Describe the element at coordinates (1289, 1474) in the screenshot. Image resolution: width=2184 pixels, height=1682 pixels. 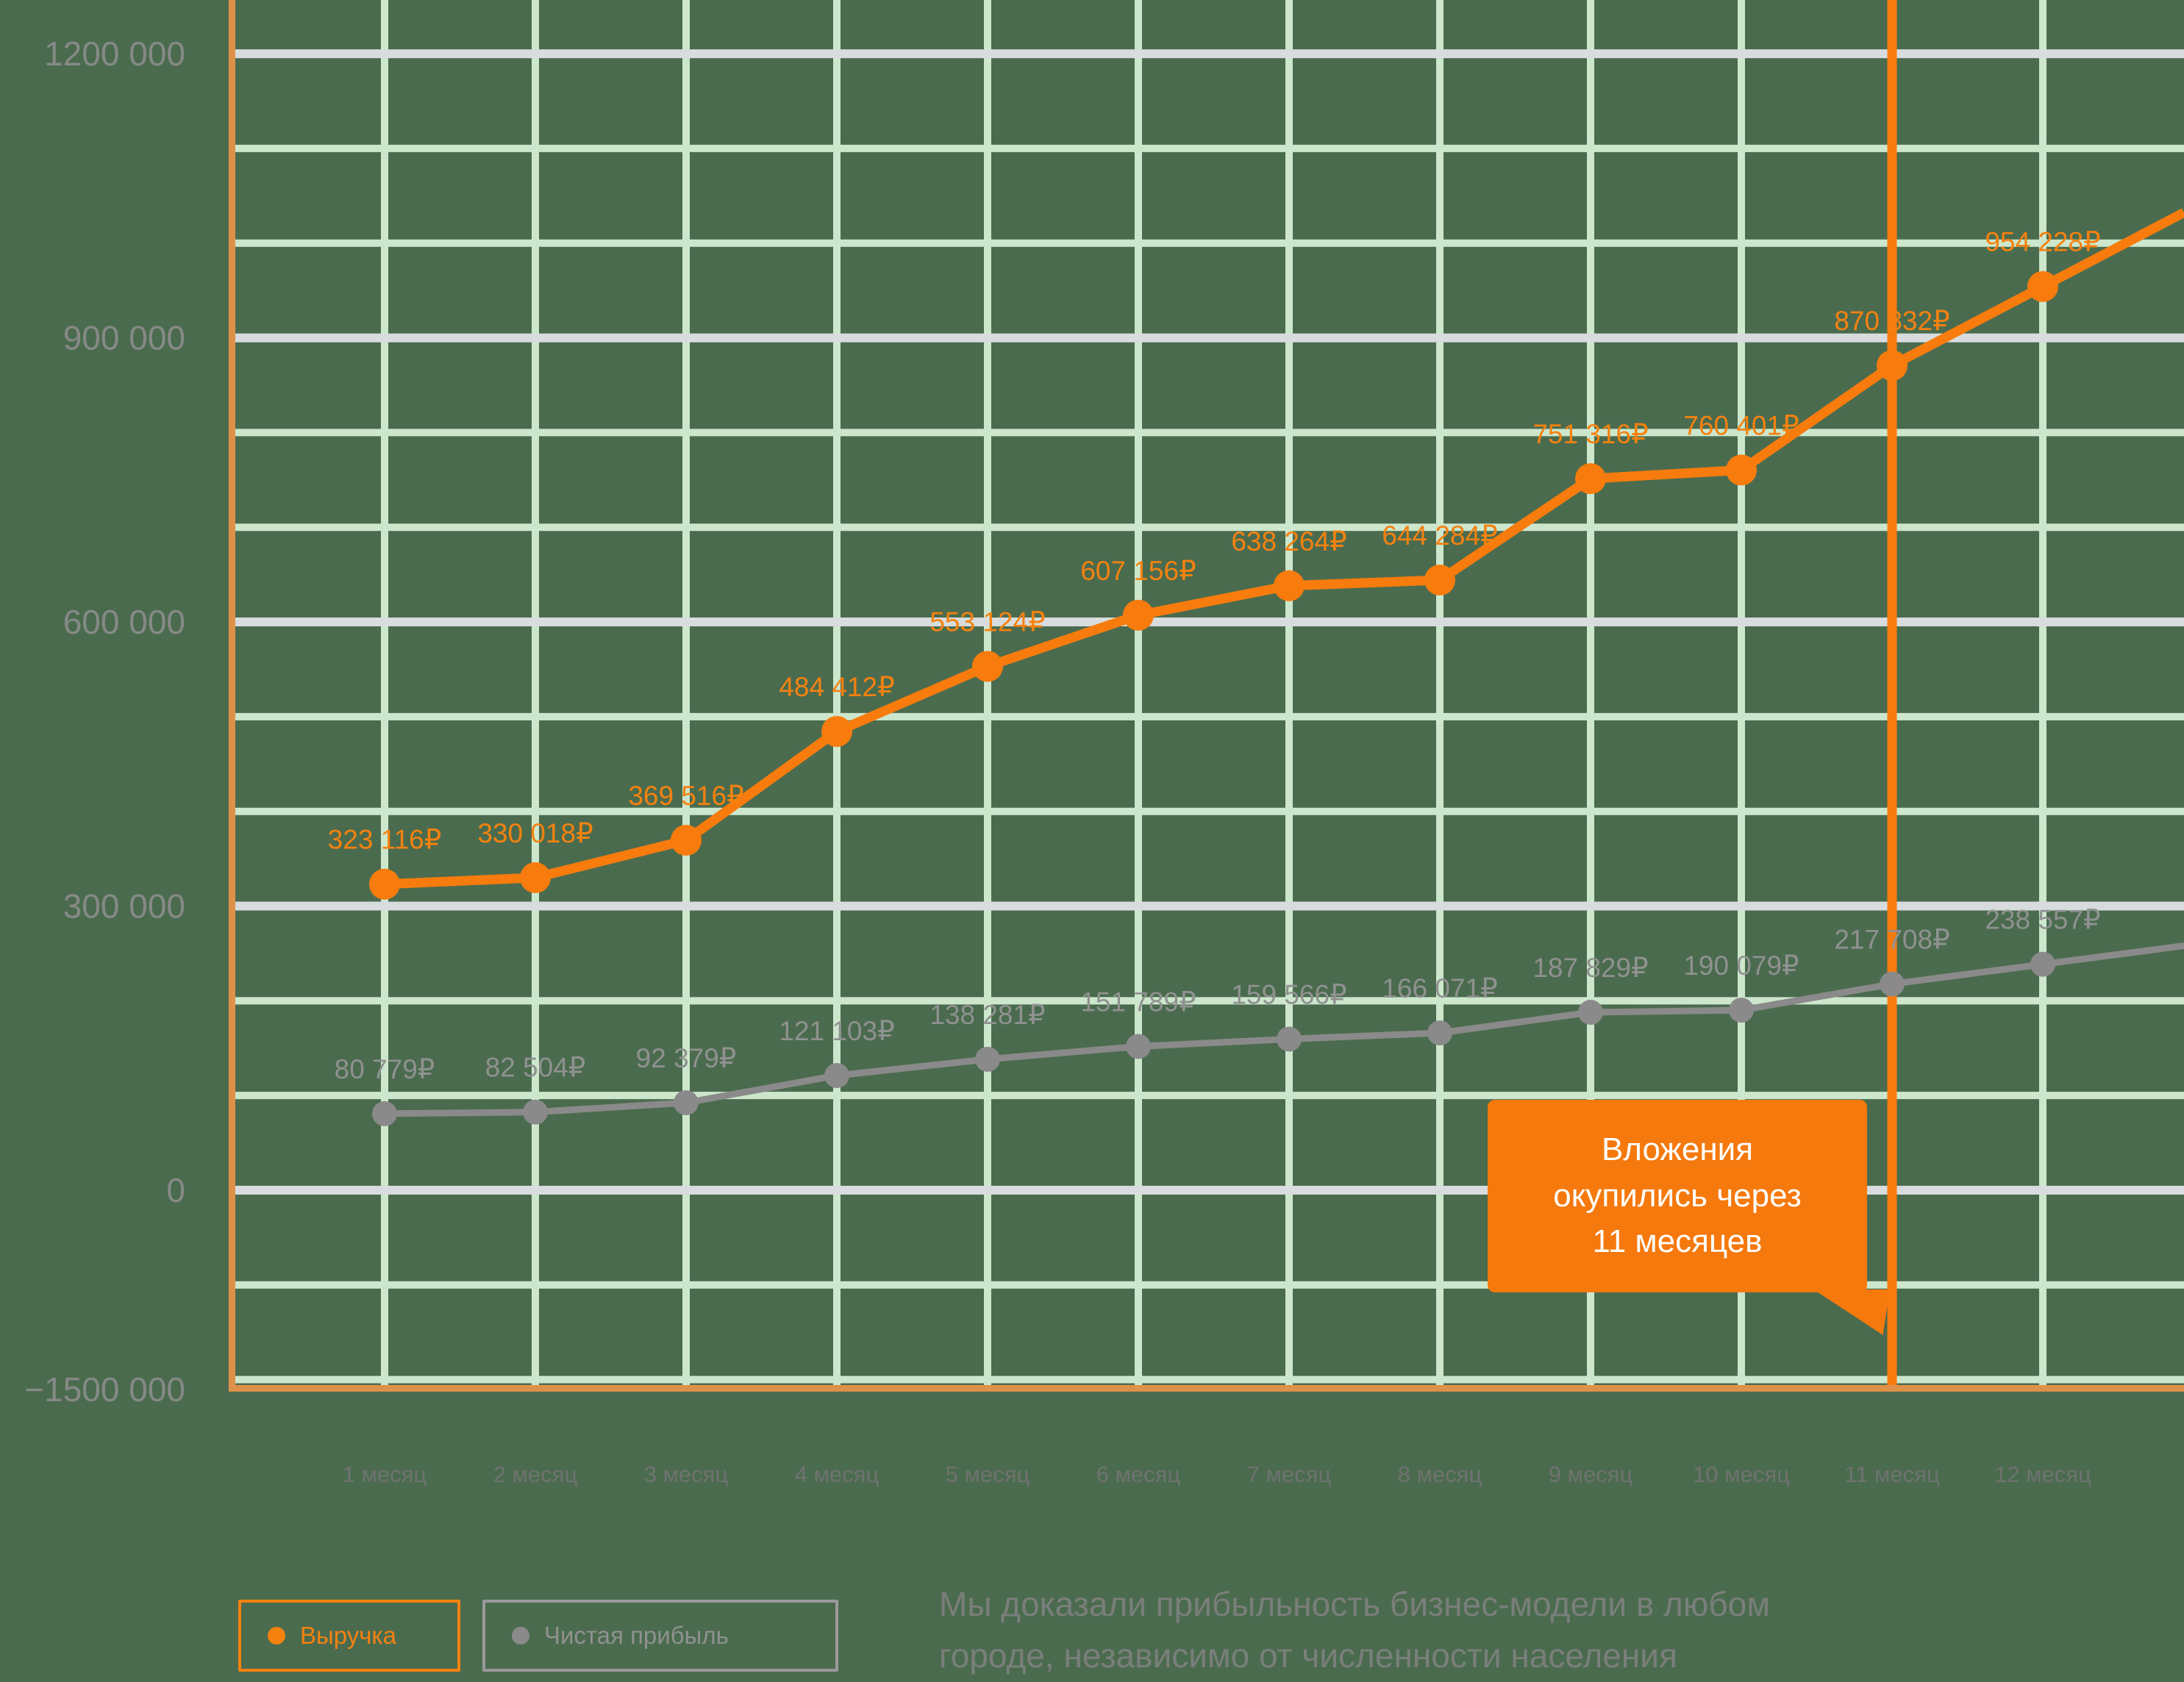
I see `x-tick-label: 7 месяц` at that location.